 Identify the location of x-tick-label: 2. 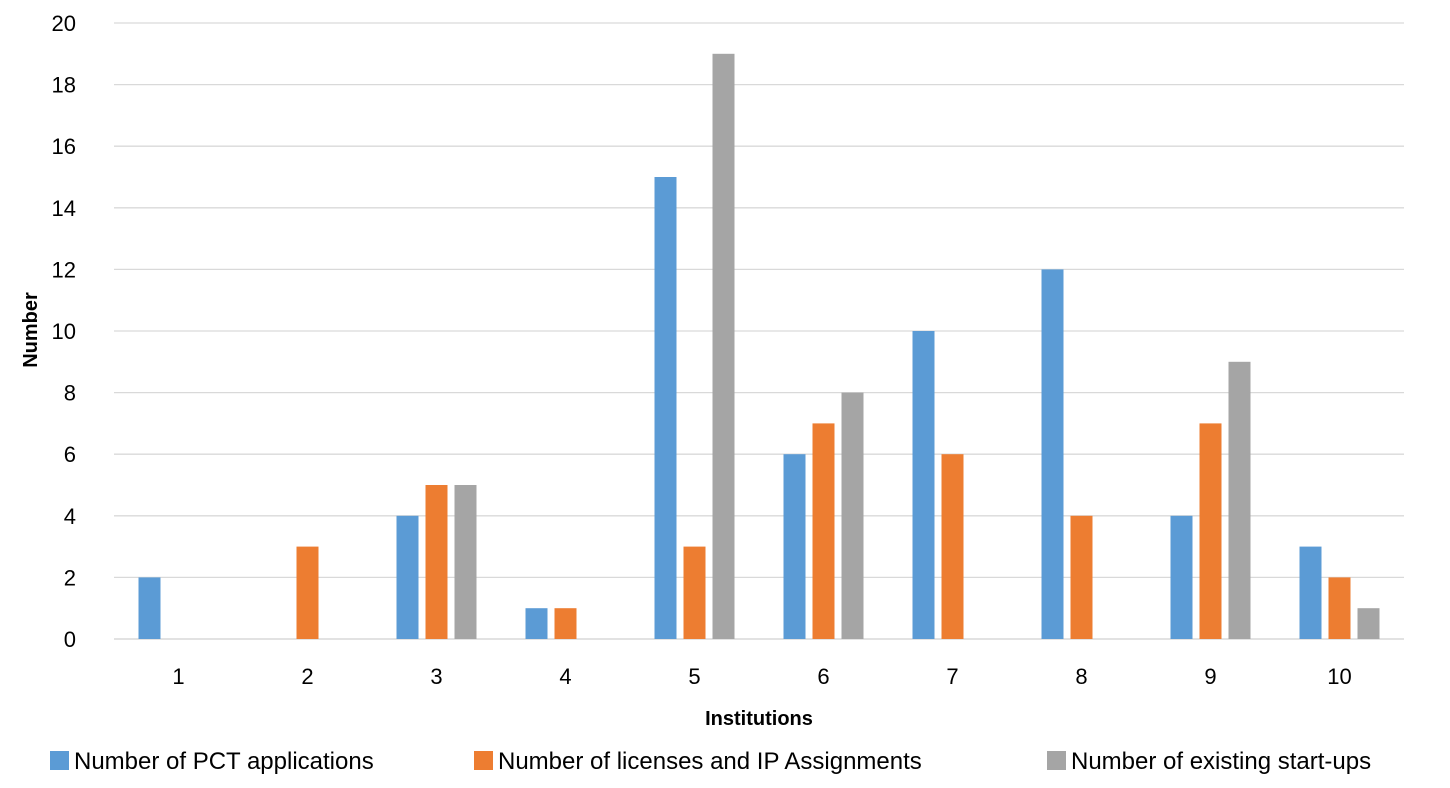
(307, 676).